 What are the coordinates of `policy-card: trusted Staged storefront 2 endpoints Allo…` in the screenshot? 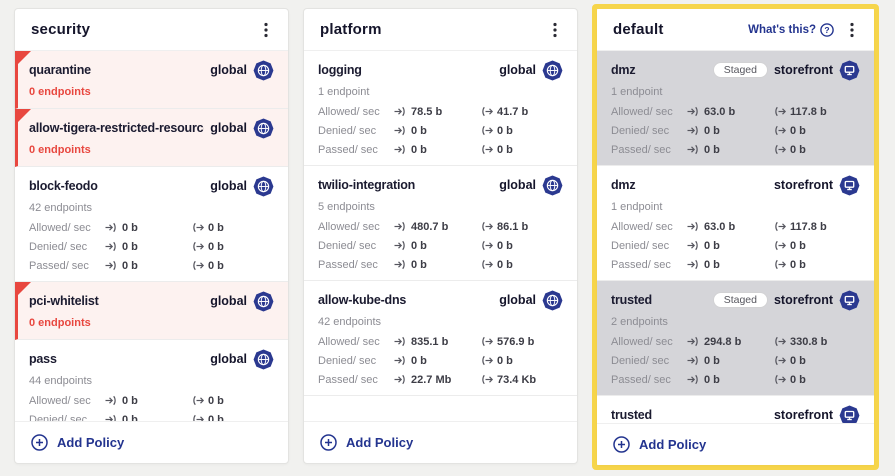 It's located at (735, 338).